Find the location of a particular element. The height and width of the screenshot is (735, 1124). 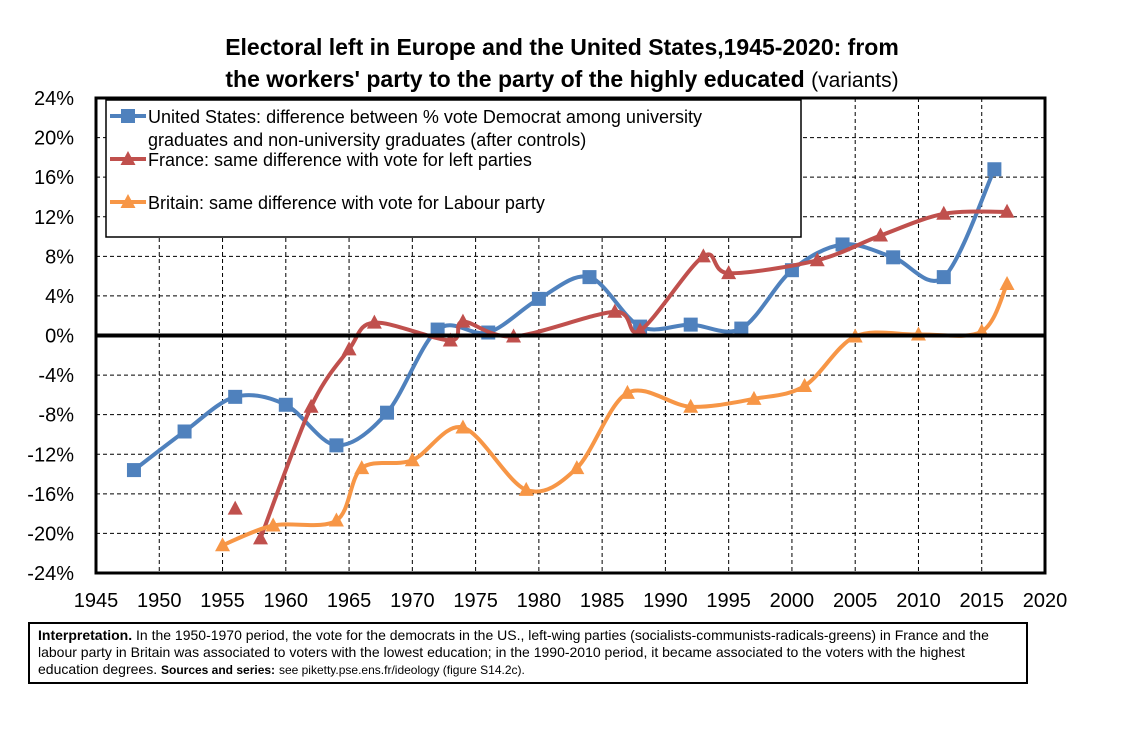

note-sources-label: Sources and series: is located at coordinates (218, 670).